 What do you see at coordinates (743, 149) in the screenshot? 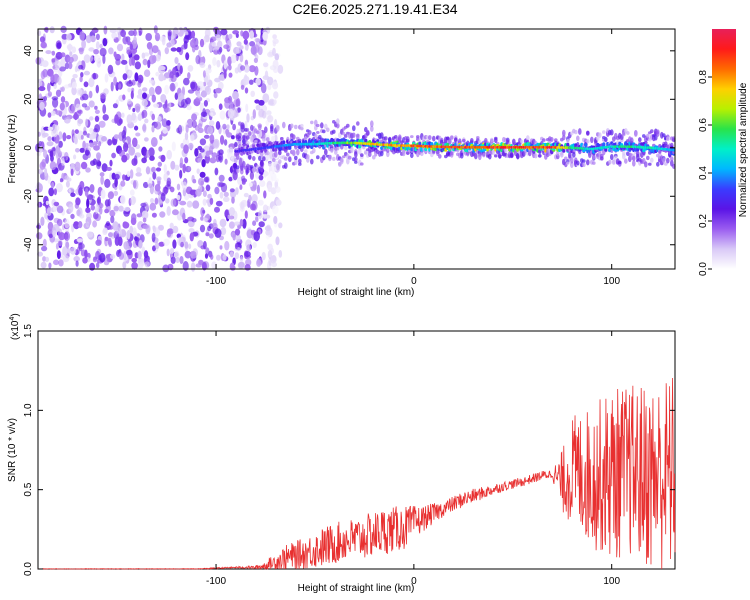
I see `colorbar-label: Normalized spectral amplitude` at bounding box center [743, 149].